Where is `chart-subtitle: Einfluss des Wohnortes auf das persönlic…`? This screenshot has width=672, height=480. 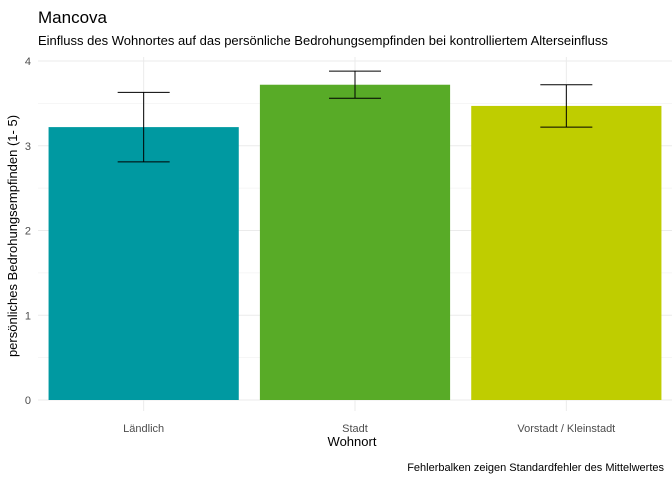 chart-subtitle: Einfluss des Wohnortes auf das persönlic… is located at coordinates (323, 40).